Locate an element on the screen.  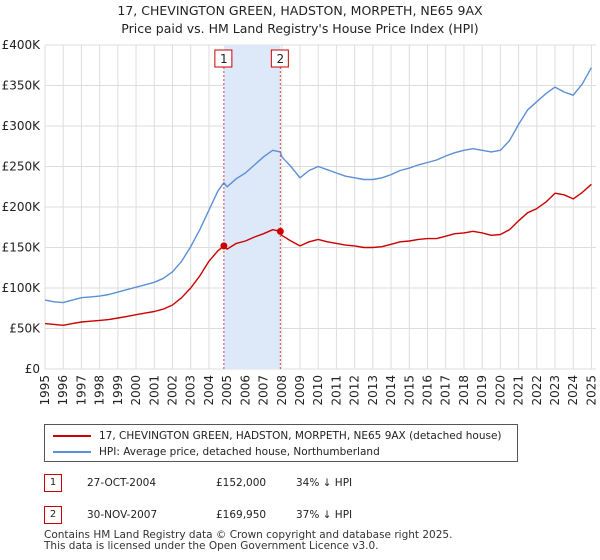
sale-period-shade is located at coordinates (252, 207).